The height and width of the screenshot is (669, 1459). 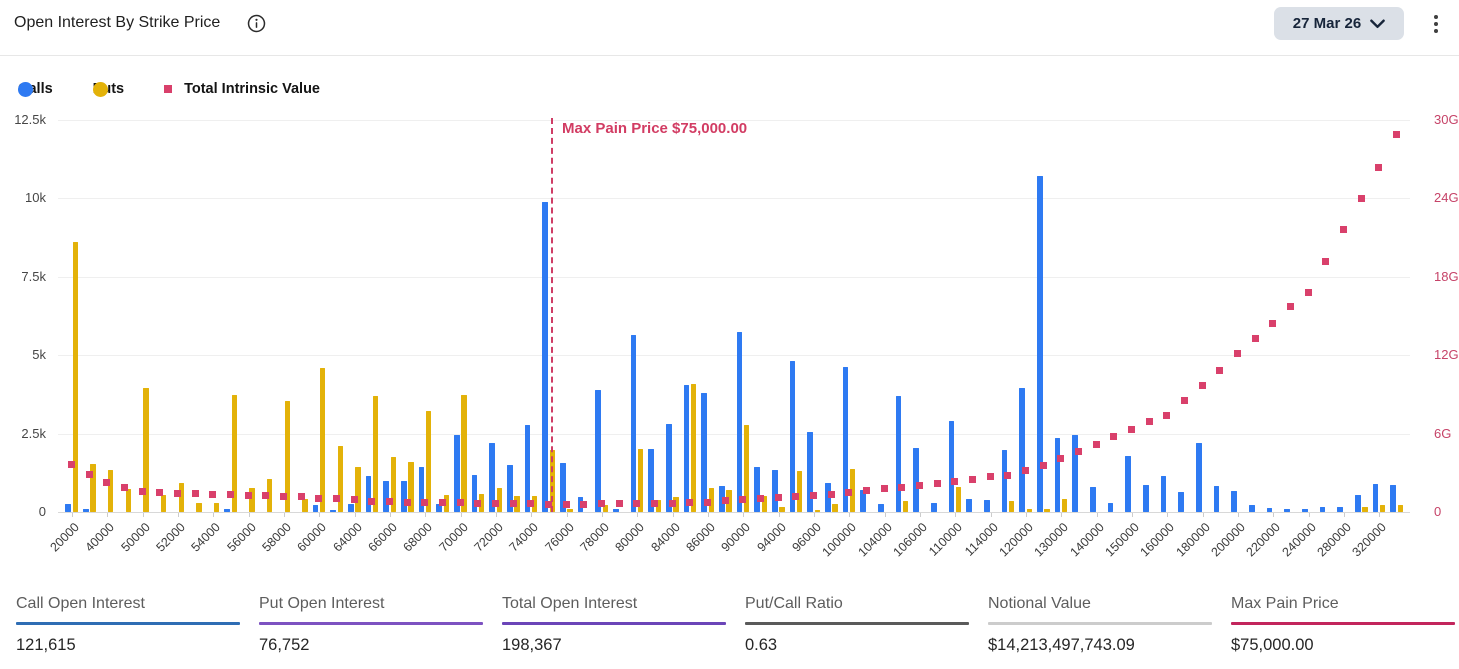 What do you see at coordinates (242, 89) in the screenshot?
I see `legend-item-intrinsic: Total Intrinsic Value` at bounding box center [242, 89].